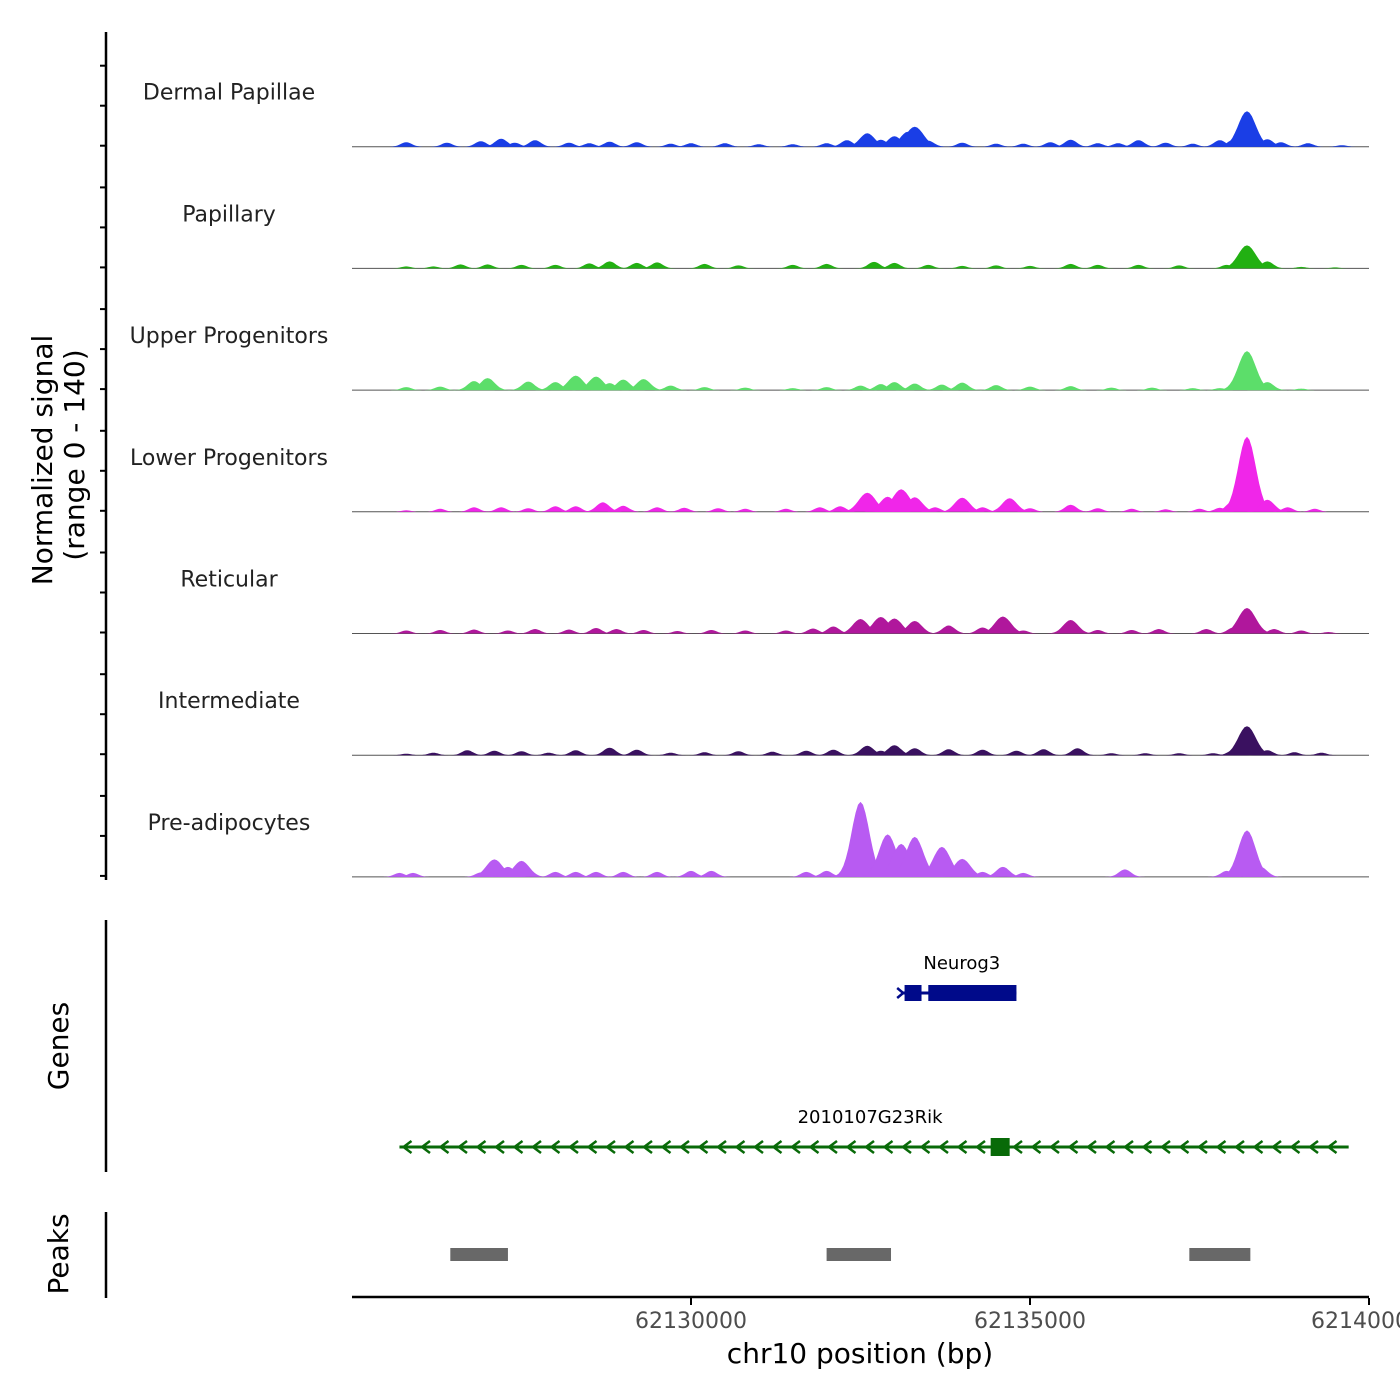 The width and height of the screenshot is (1400, 1400). I want to click on y-axis-subtitle: (range 0 - 140), so click(74, 454).